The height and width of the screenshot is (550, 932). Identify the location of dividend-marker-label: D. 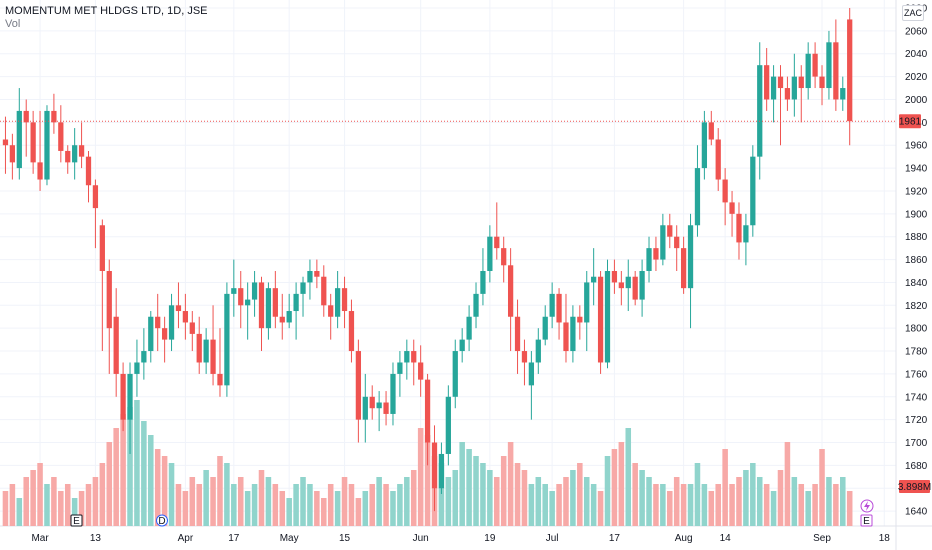
(161, 521).